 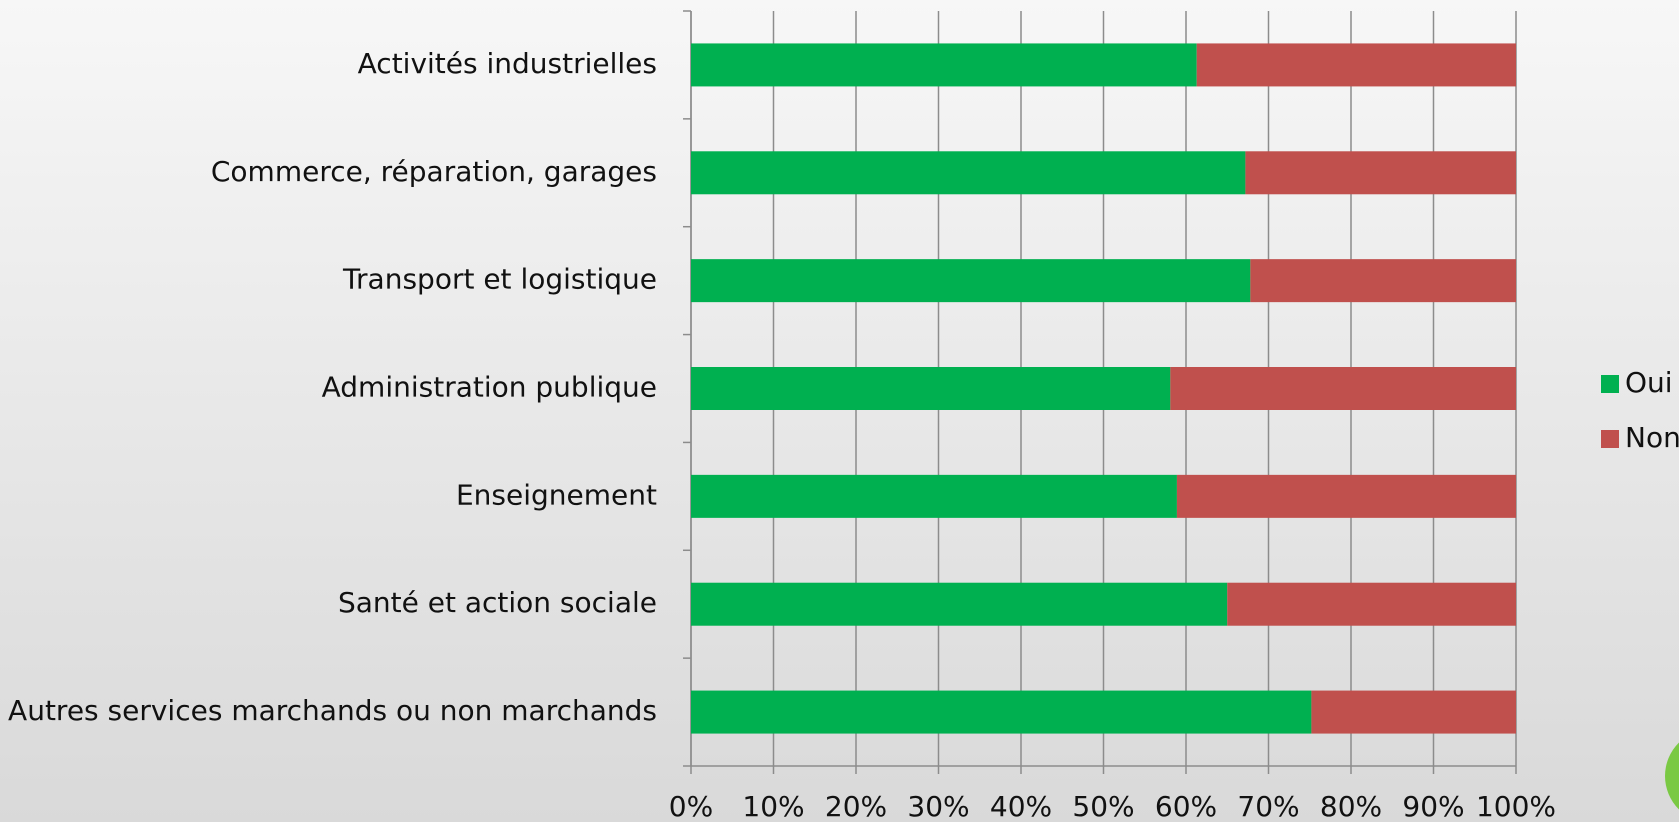 I want to click on x-tick-label: 60%, so click(x=1186, y=806).